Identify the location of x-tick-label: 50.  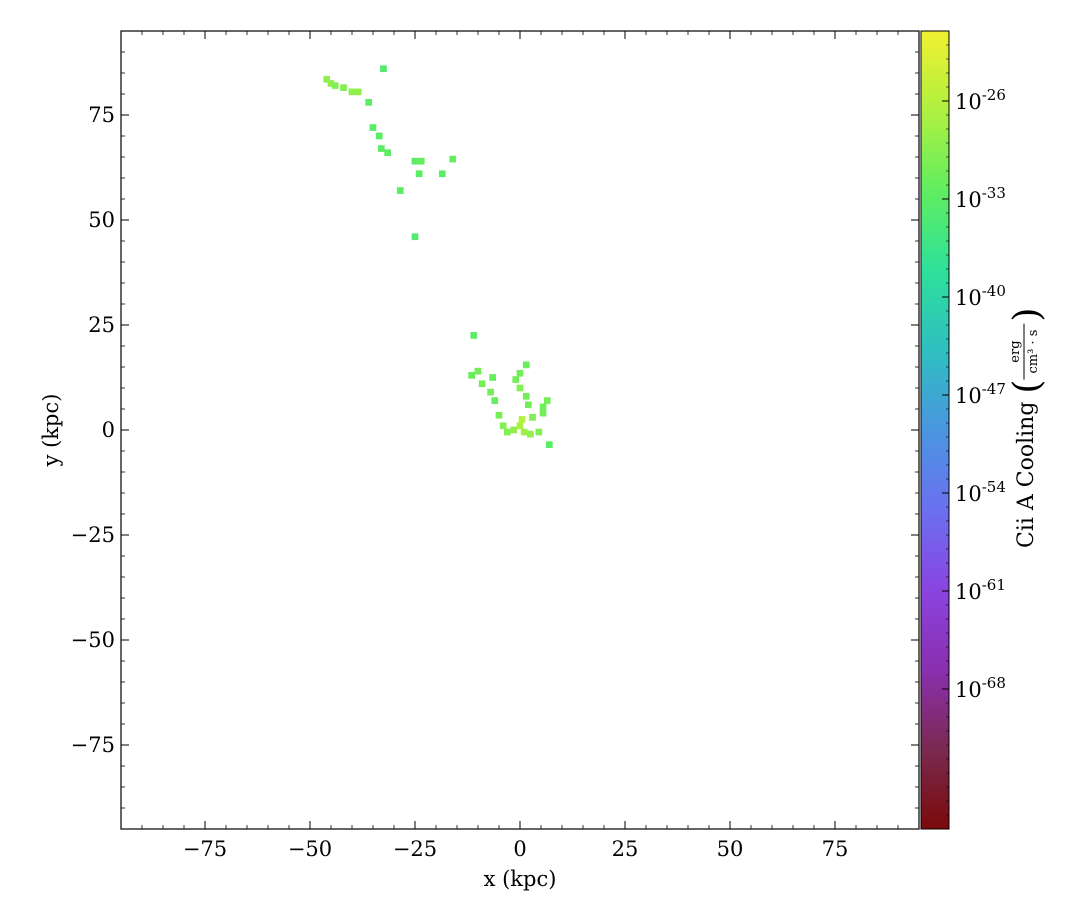
(730, 849).